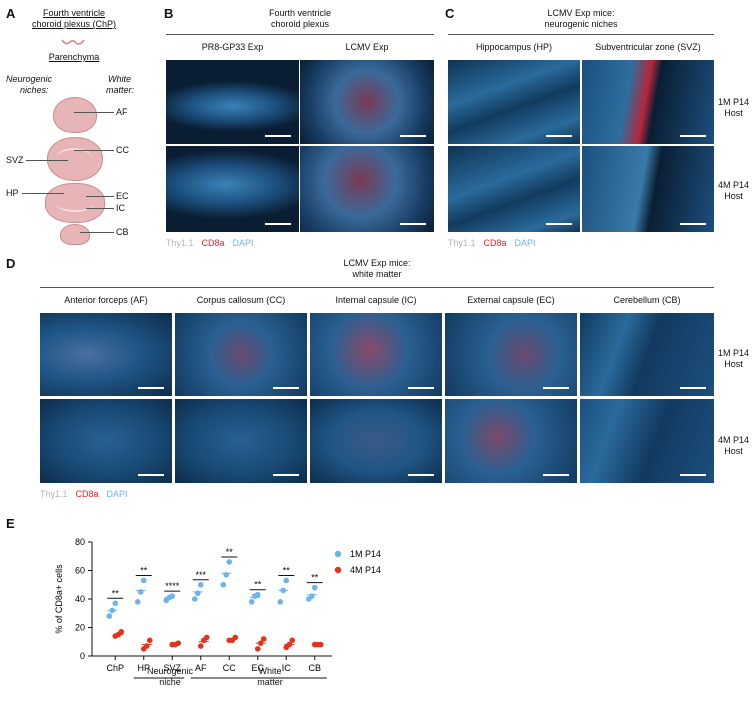  I want to click on panel-b-col-2: LCMV Exp, so click(367, 47).